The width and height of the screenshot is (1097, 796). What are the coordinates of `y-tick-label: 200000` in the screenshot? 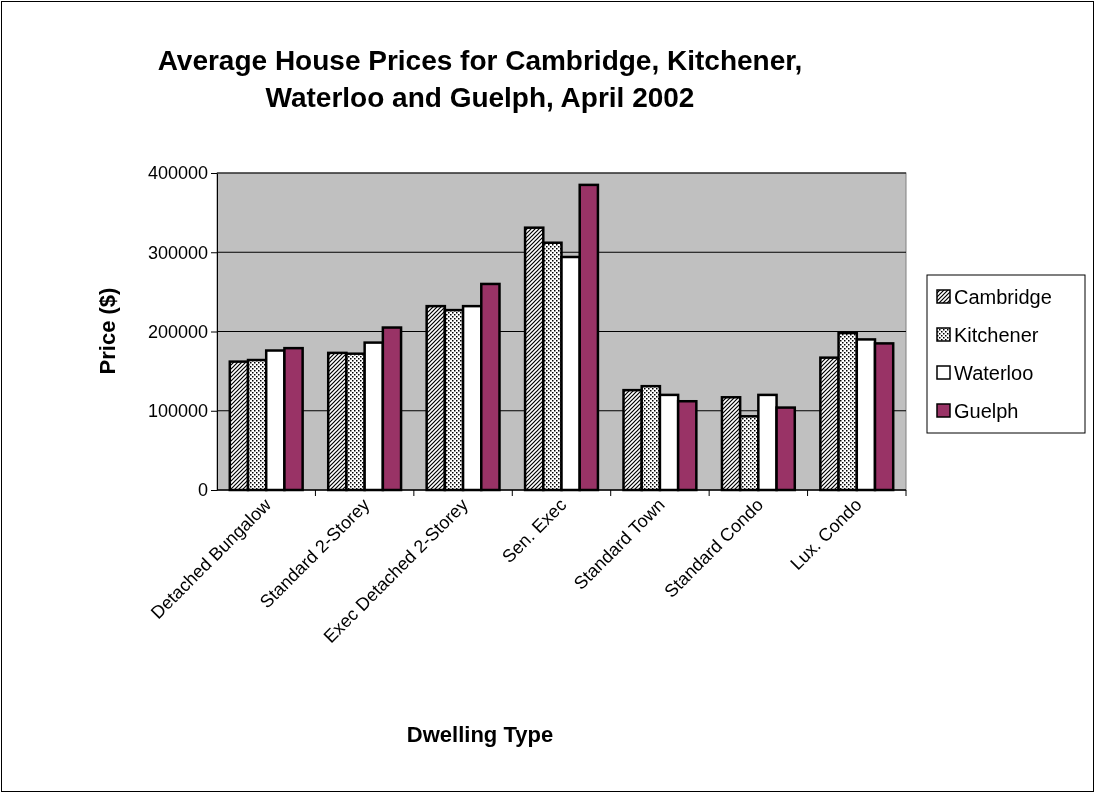 It's located at (177, 331).